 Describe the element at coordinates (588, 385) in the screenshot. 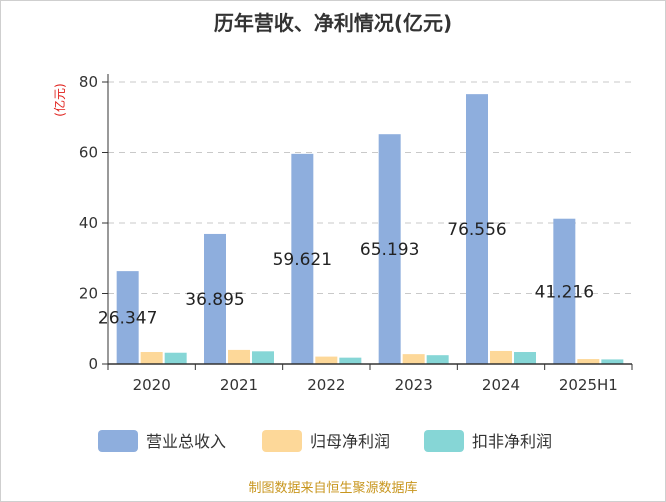

I see `x-tick-label: 2025H1` at that location.